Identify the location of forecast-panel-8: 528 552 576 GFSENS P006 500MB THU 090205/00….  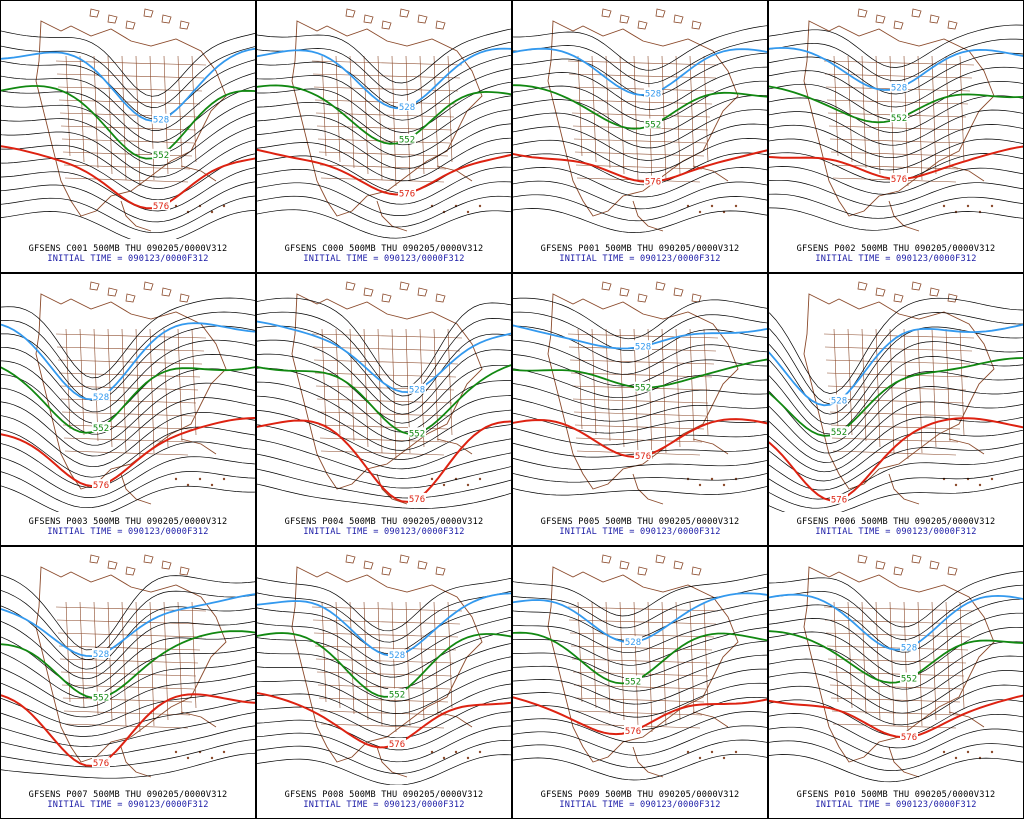
(896, 409).